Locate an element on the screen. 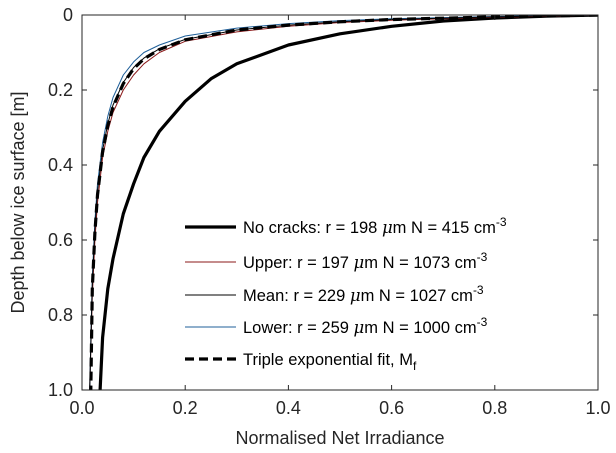 Image resolution: width=616 pixels, height=453 pixels. y-tick-label: 0 is located at coordinates (68, 15).